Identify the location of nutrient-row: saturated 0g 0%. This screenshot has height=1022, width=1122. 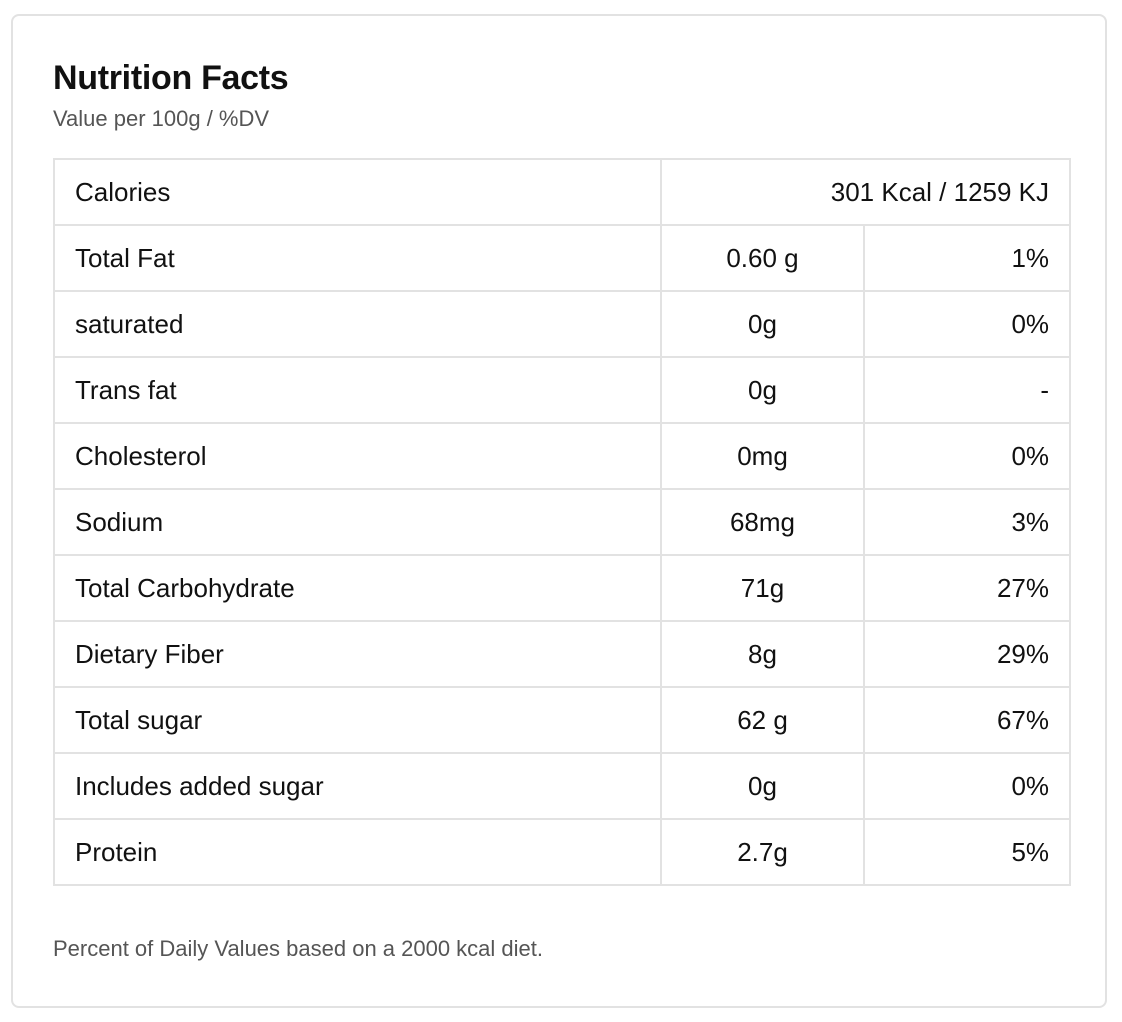
(562, 324).